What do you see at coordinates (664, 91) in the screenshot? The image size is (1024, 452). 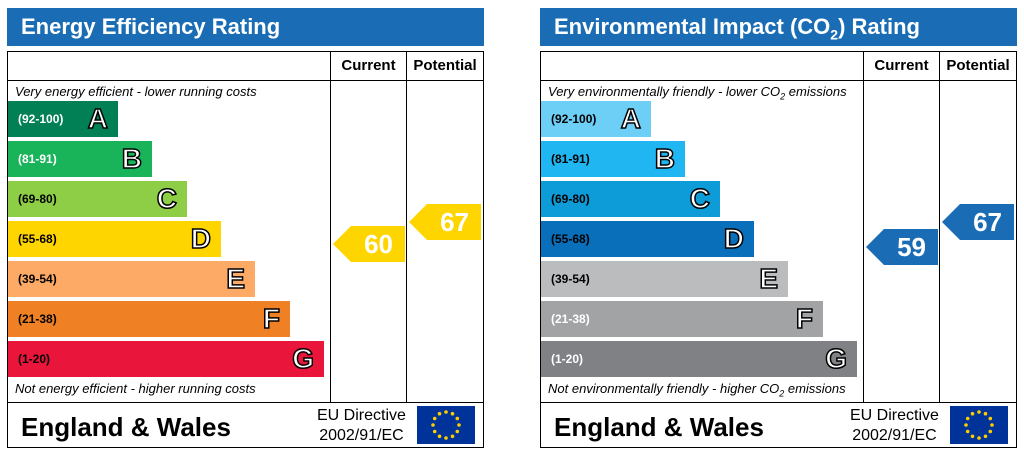 I see `top-note-main: Very environmentally friendly - lower CO` at bounding box center [664, 91].